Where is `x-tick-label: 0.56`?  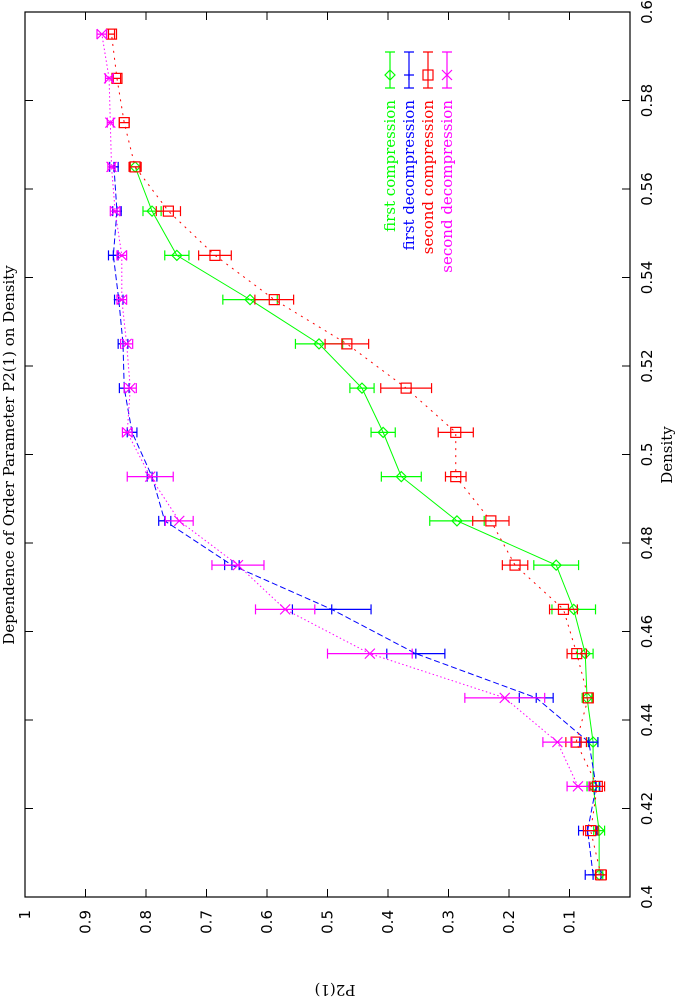 x-tick-label: 0.56 is located at coordinates (647, 188).